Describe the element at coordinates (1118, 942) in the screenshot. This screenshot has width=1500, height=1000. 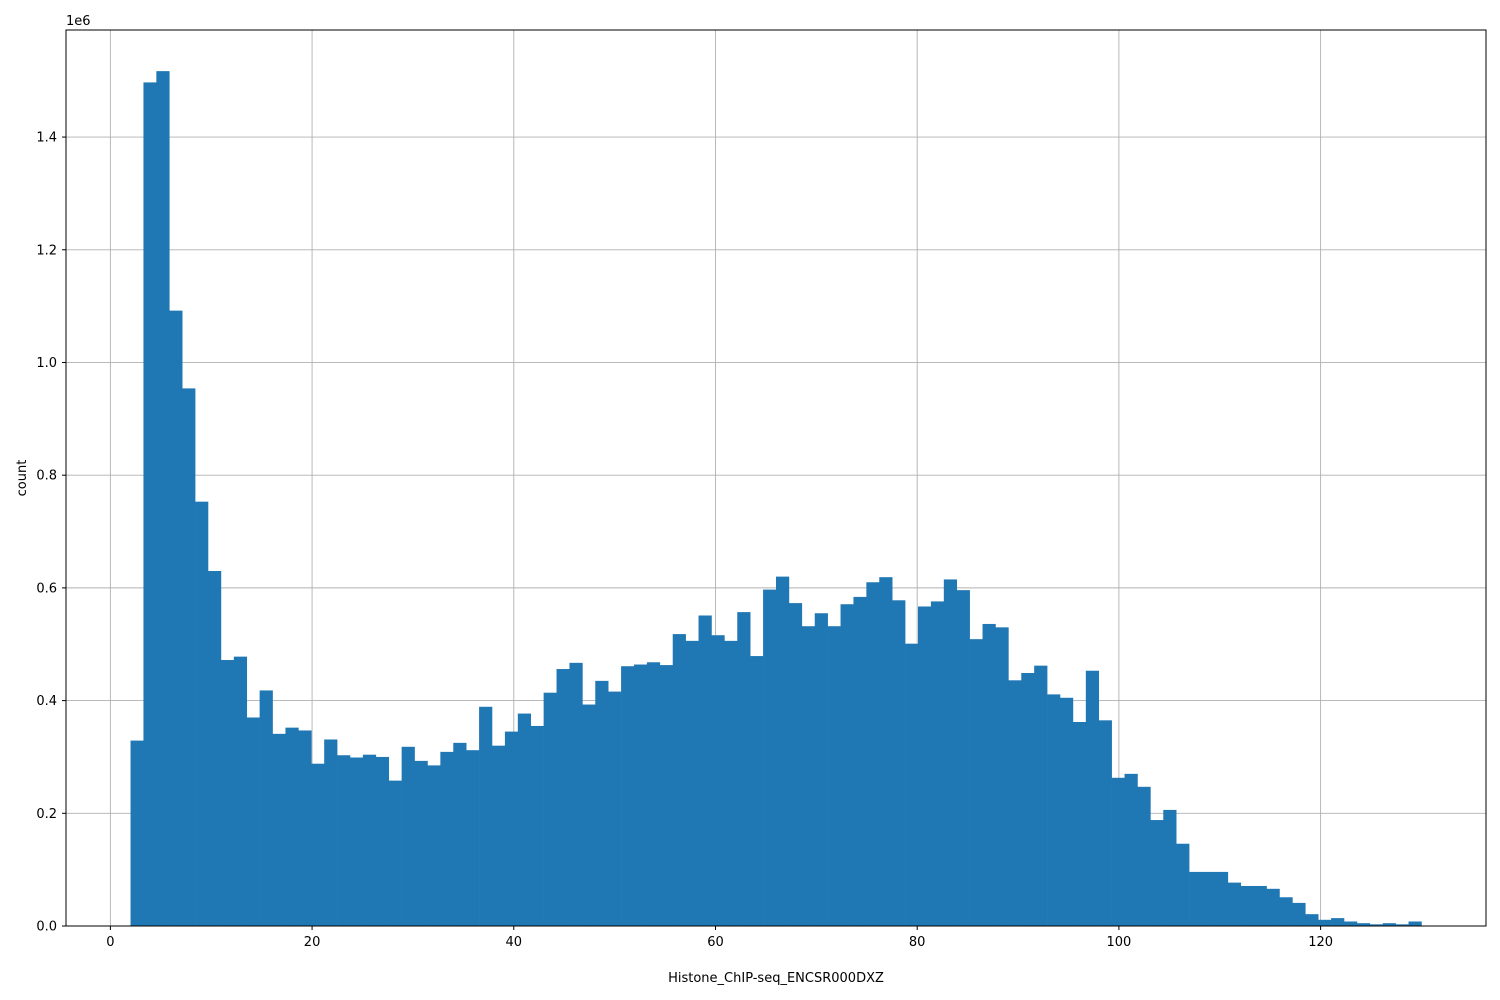
I see `x-tick-label: 100` at that location.